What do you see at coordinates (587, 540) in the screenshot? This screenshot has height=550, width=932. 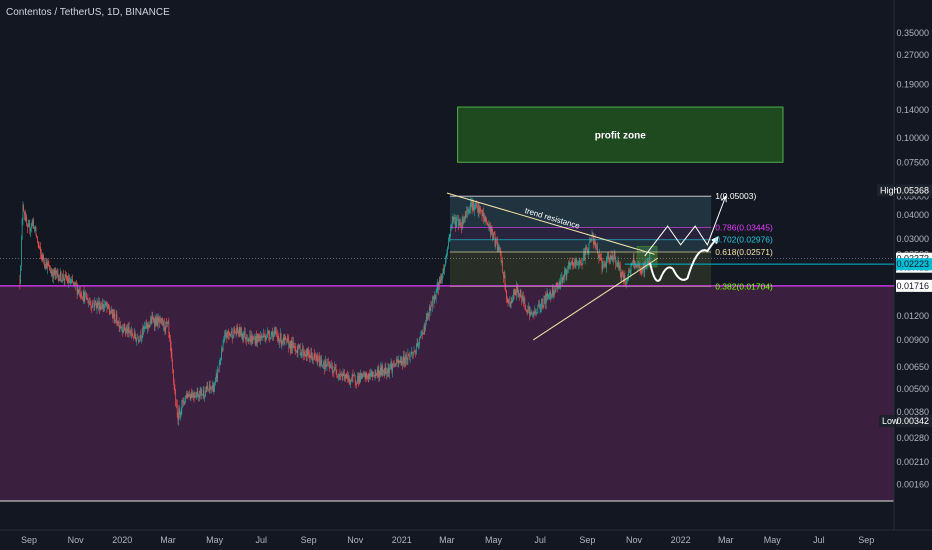 I see `x-tick-label: Sep` at bounding box center [587, 540].